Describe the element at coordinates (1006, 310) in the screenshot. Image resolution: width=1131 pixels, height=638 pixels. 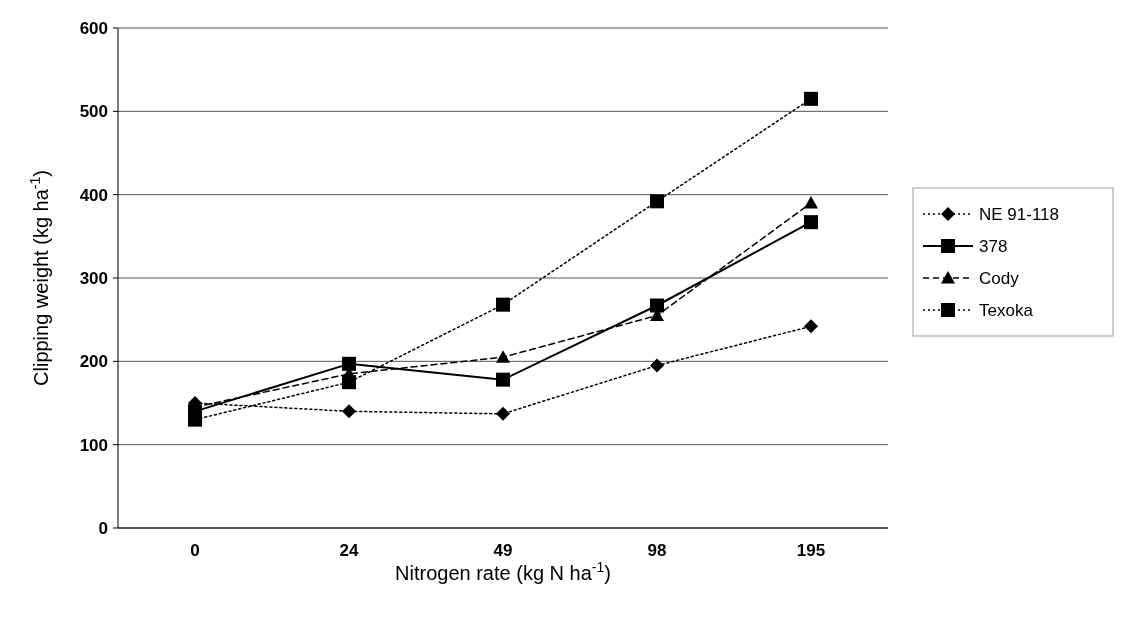
I see `legend-label: Texoka` at that location.